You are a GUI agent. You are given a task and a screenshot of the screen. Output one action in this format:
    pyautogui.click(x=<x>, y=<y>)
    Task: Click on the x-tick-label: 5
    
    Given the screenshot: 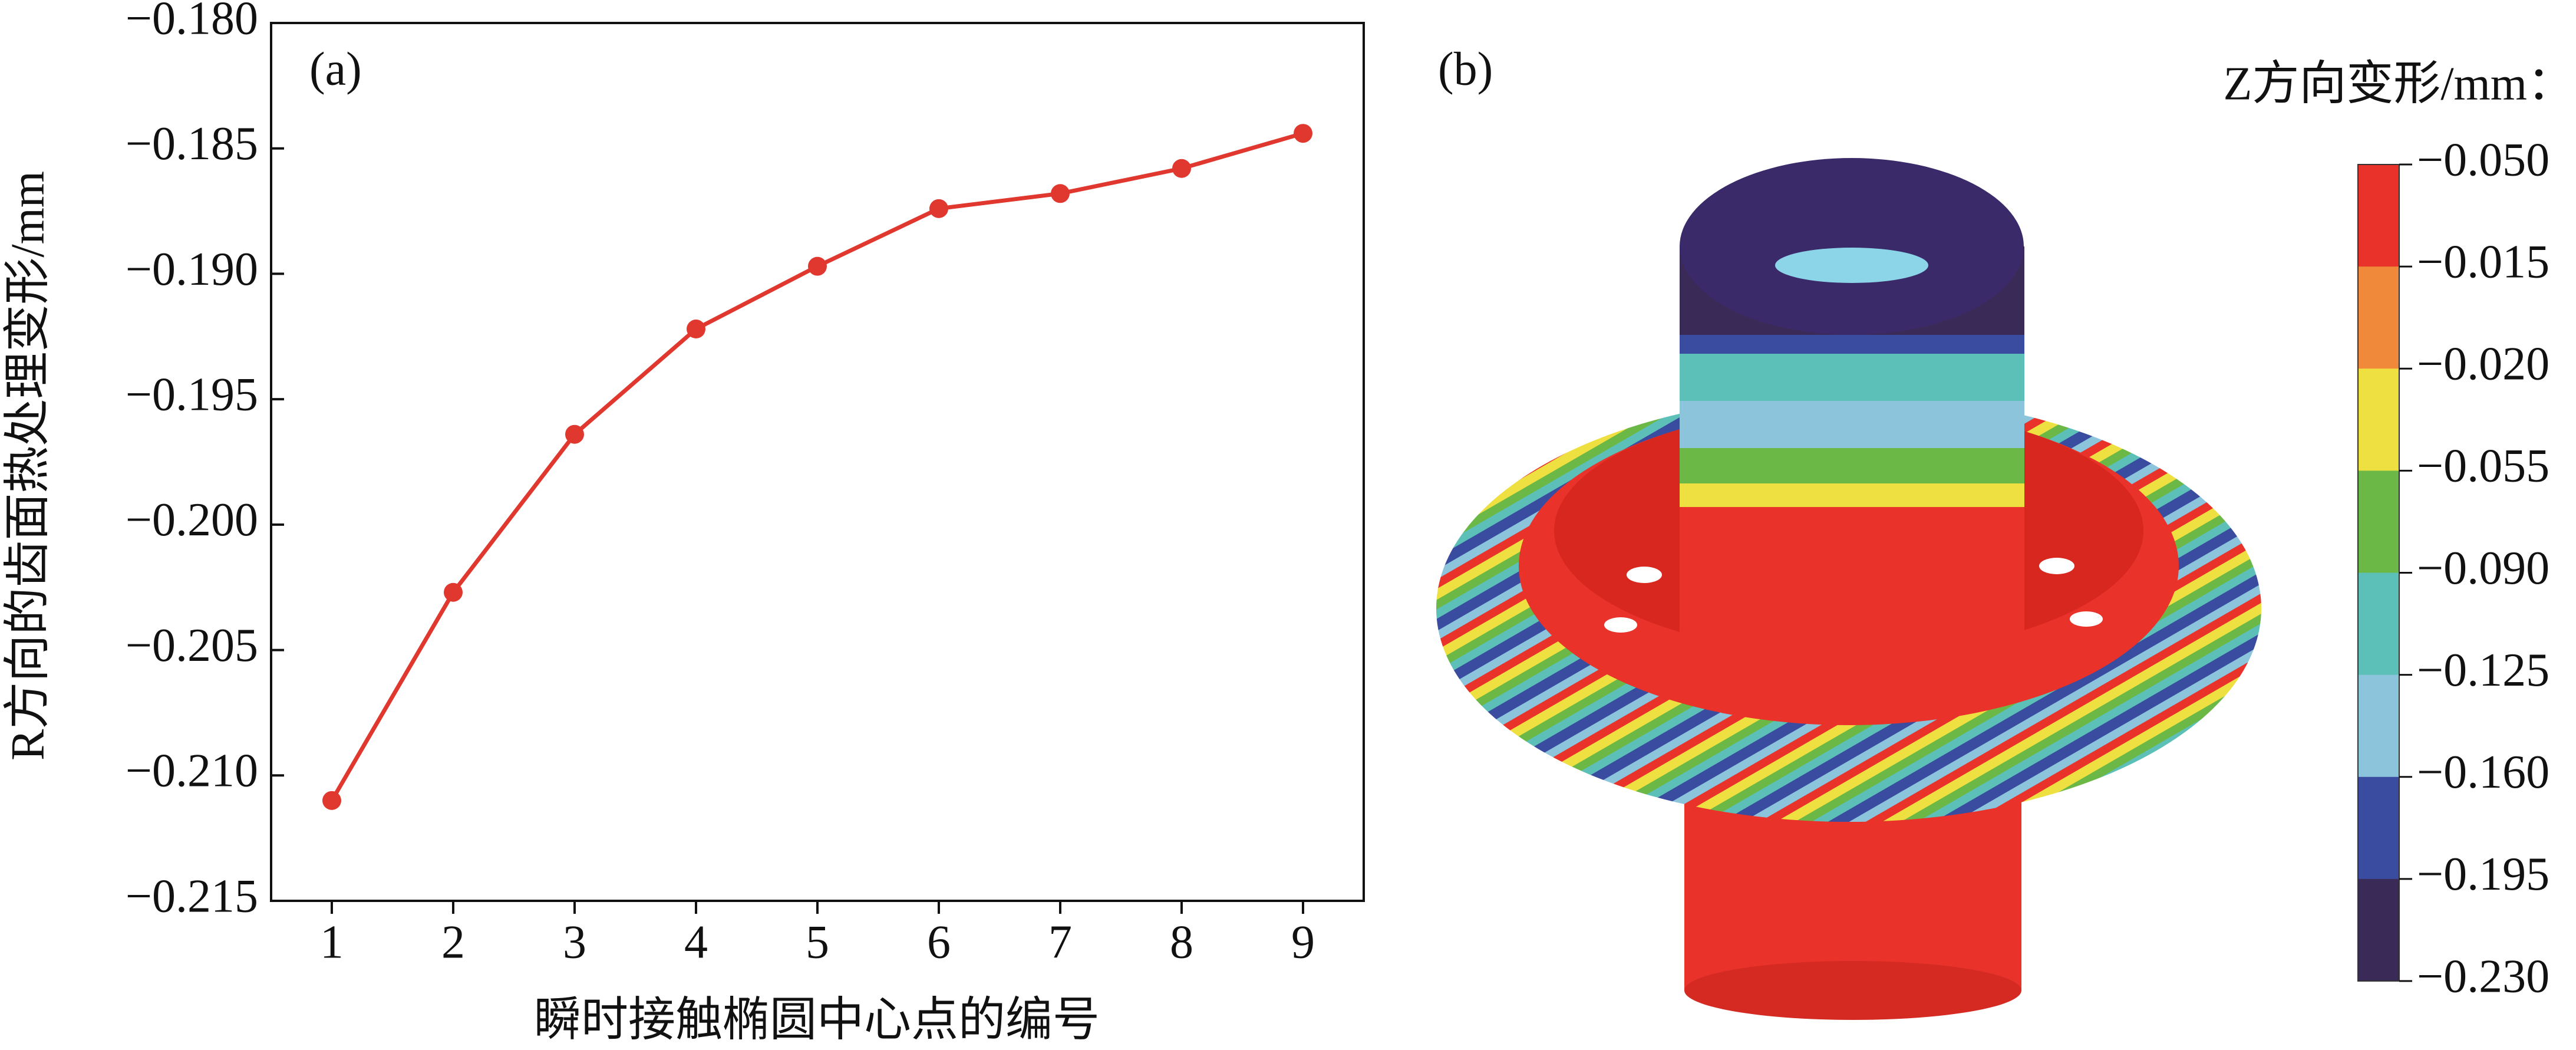 What is the action you would take?
    pyautogui.click(x=818, y=942)
    